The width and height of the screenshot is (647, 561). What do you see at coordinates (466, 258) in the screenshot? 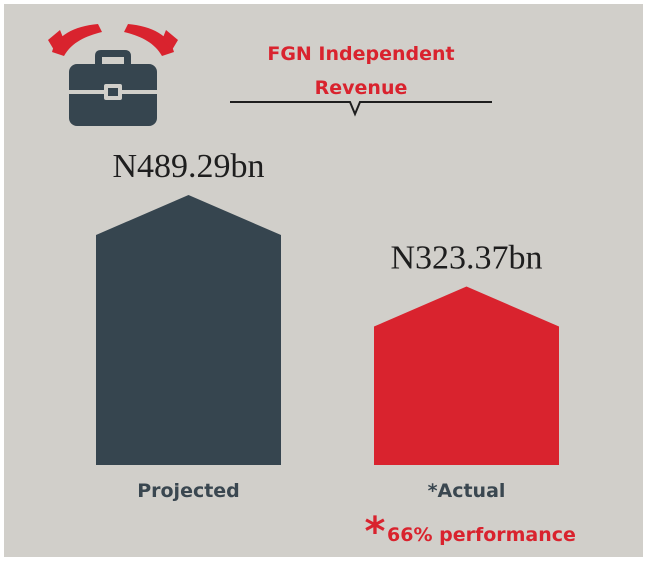
I see `value-label: N323.37bn` at bounding box center [466, 258].